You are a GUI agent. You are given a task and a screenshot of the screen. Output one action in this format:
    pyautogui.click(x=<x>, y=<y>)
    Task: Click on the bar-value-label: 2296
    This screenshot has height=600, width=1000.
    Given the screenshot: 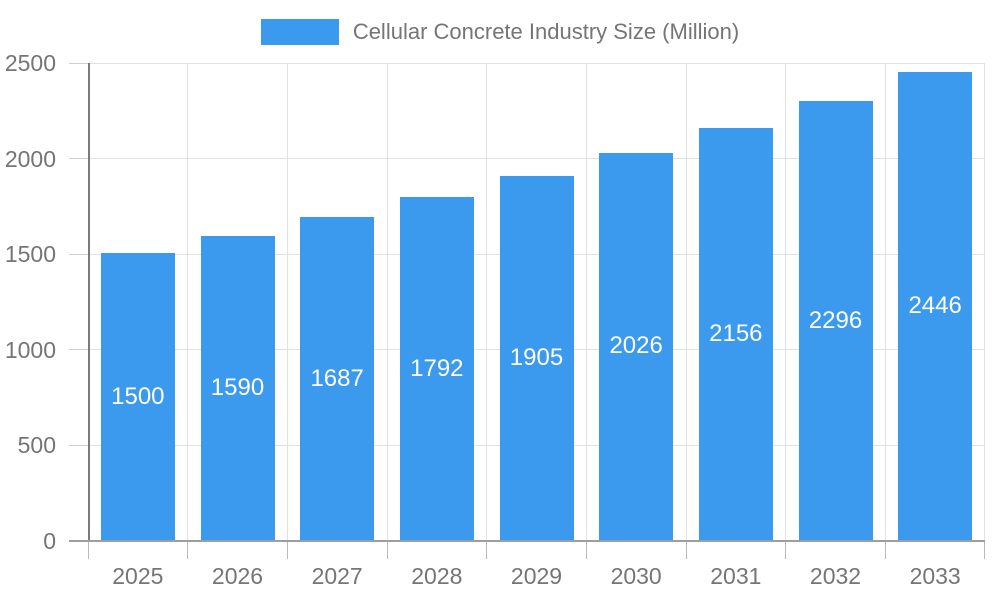 What is the action you would take?
    pyautogui.click(x=835, y=320)
    